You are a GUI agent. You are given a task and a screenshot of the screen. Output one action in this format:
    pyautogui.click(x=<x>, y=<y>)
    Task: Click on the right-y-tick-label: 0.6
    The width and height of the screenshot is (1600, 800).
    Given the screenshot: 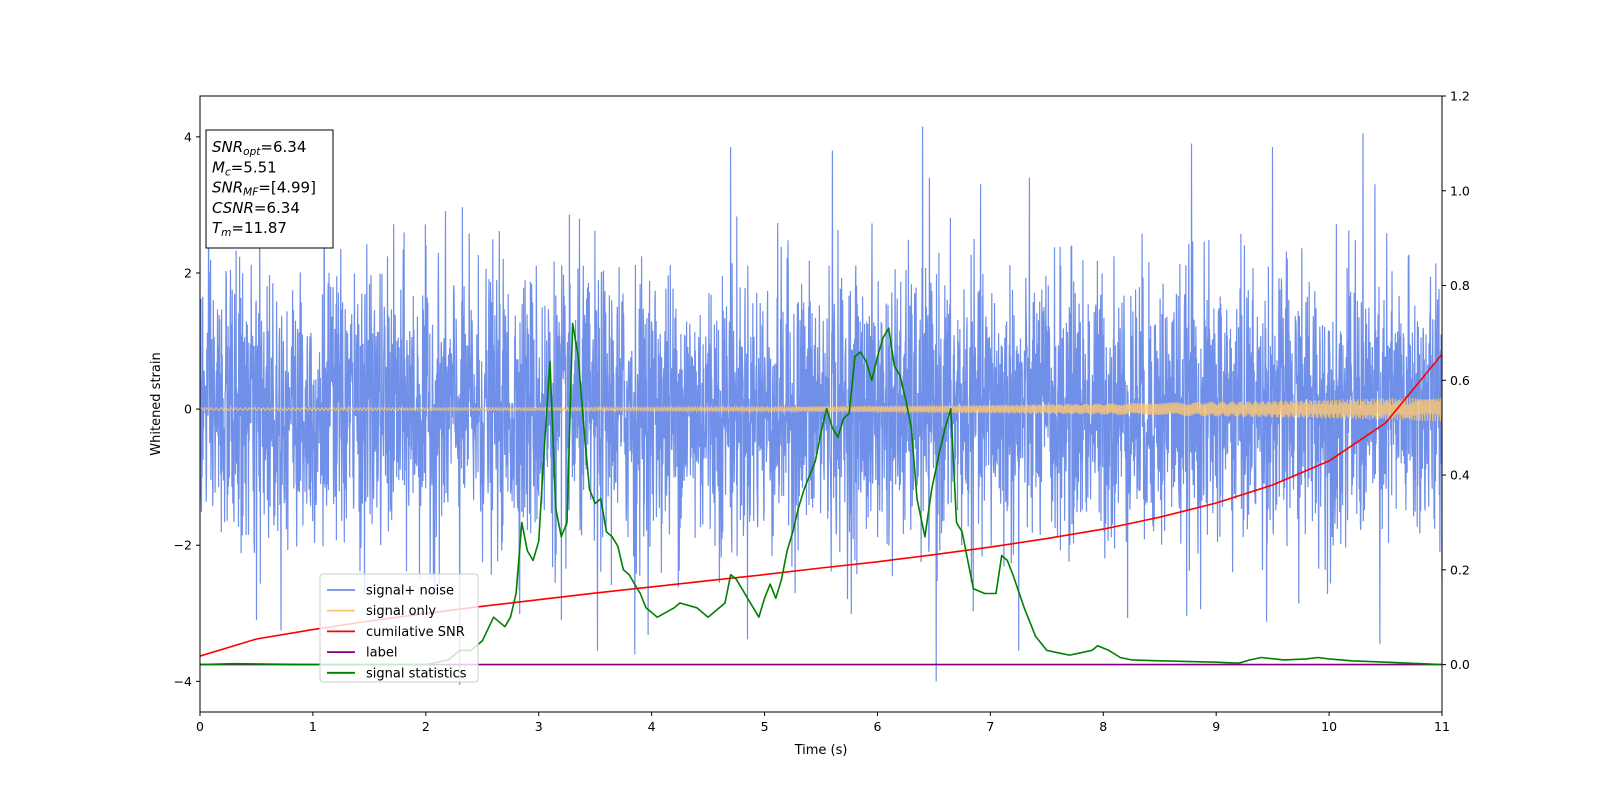 What is the action you would take?
    pyautogui.click(x=1460, y=380)
    